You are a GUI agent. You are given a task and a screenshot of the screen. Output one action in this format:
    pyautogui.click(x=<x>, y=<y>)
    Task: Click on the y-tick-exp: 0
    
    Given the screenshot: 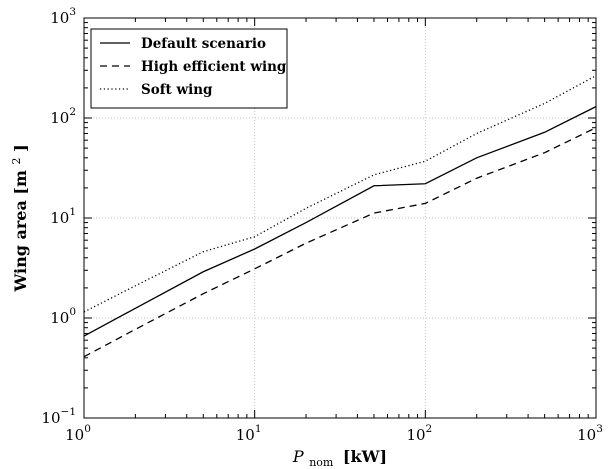 What is the action you would take?
    pyautogui.click(x=72, y=312)
    